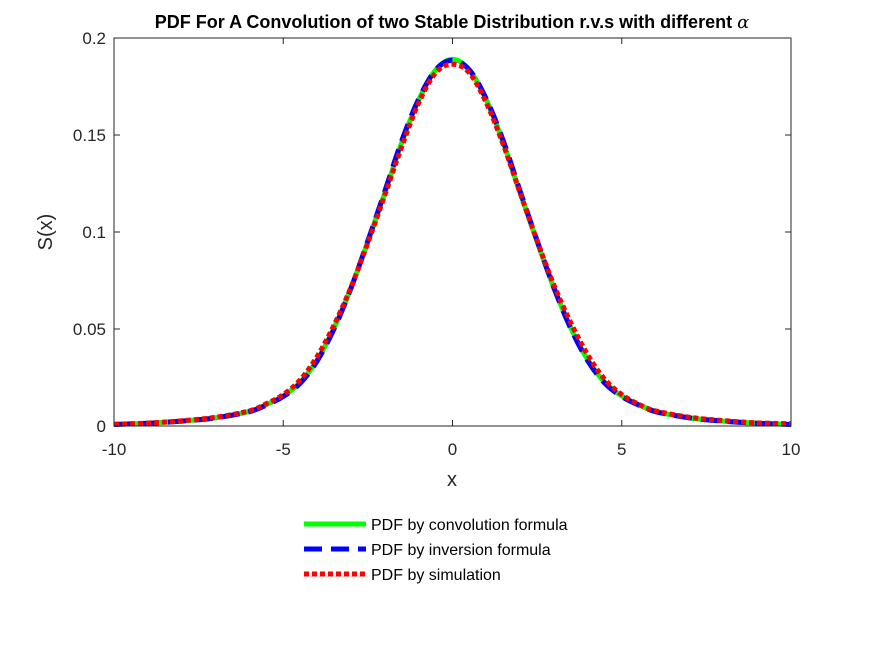 The image size is (875, 656). Describe the element at coordinates (94, 232) in the screenshot. I see `y-tick-label: 0.1` at that location.